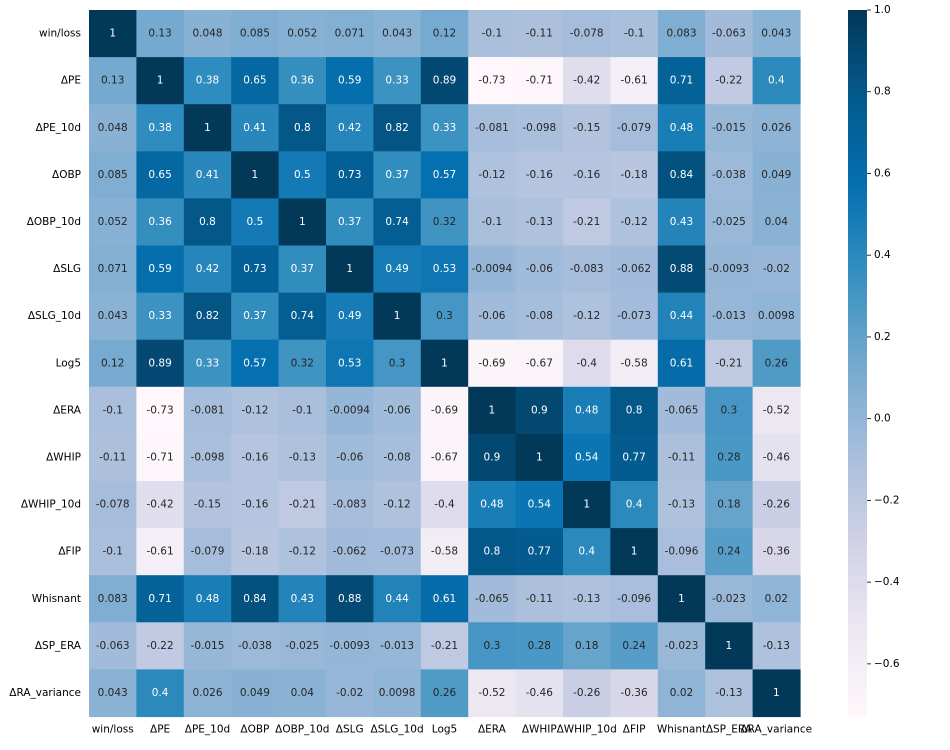 Image resolution: width=950 pixels, height=750 pixels. What do you see at coordinates (882, 419) in the screenshot?
I see `colorbar-tick-label: 0.0` at bounding box center [882, 419].